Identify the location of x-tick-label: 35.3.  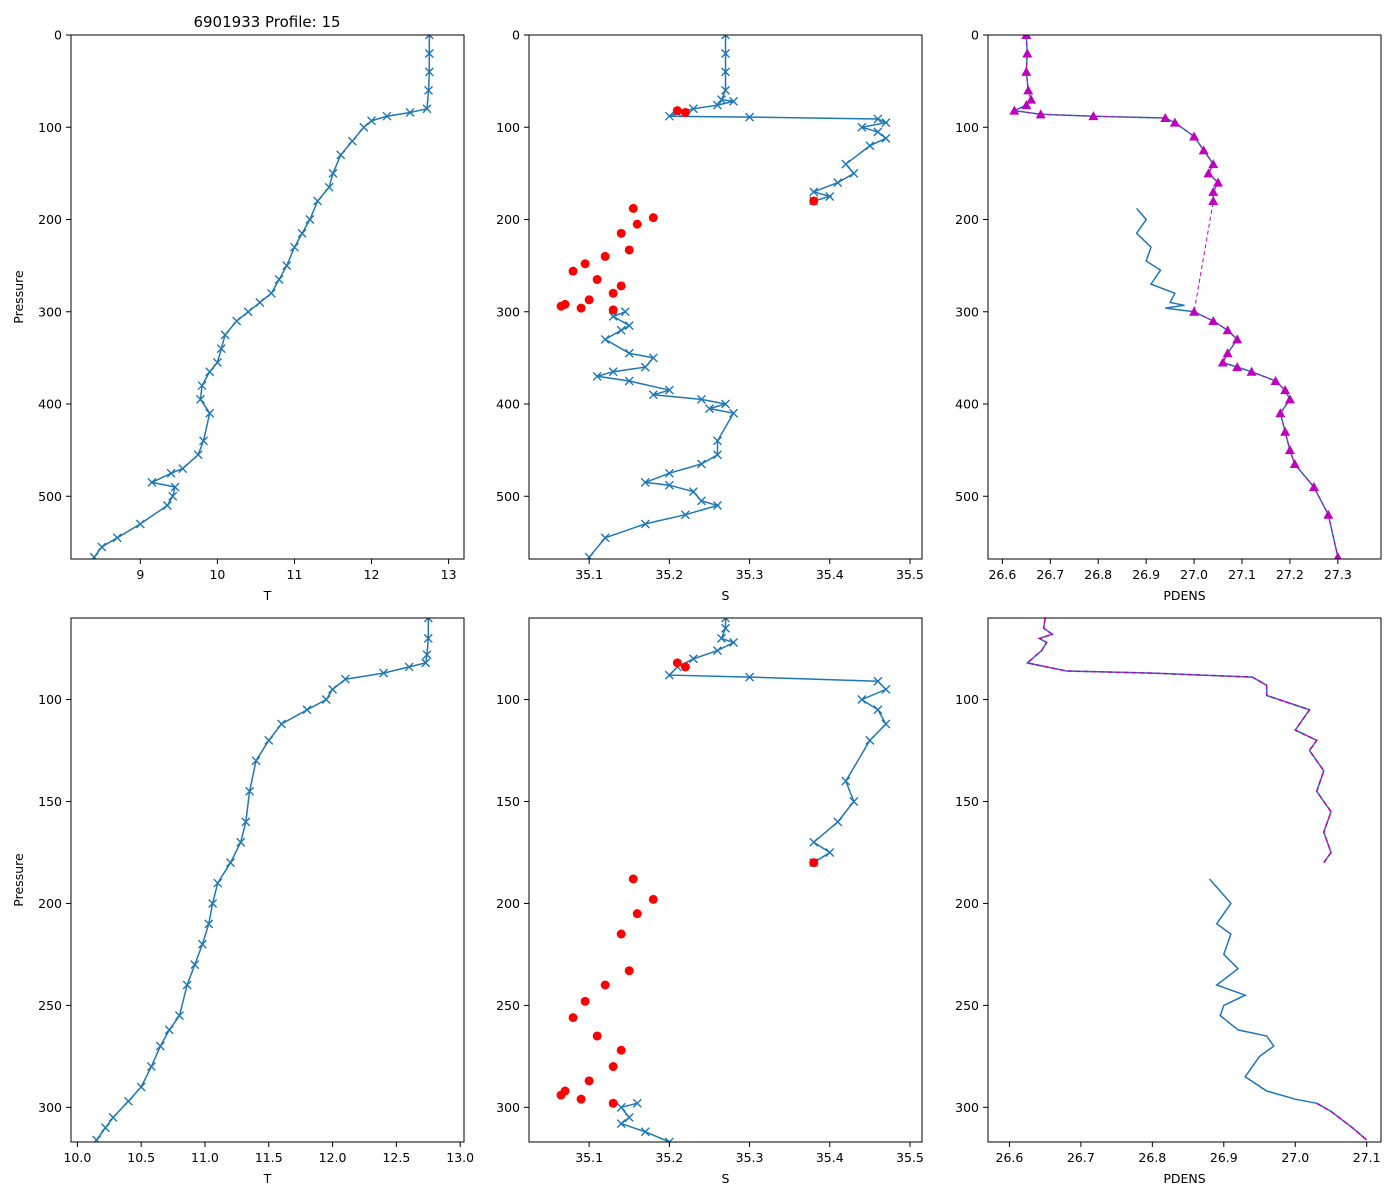
(750, 574).